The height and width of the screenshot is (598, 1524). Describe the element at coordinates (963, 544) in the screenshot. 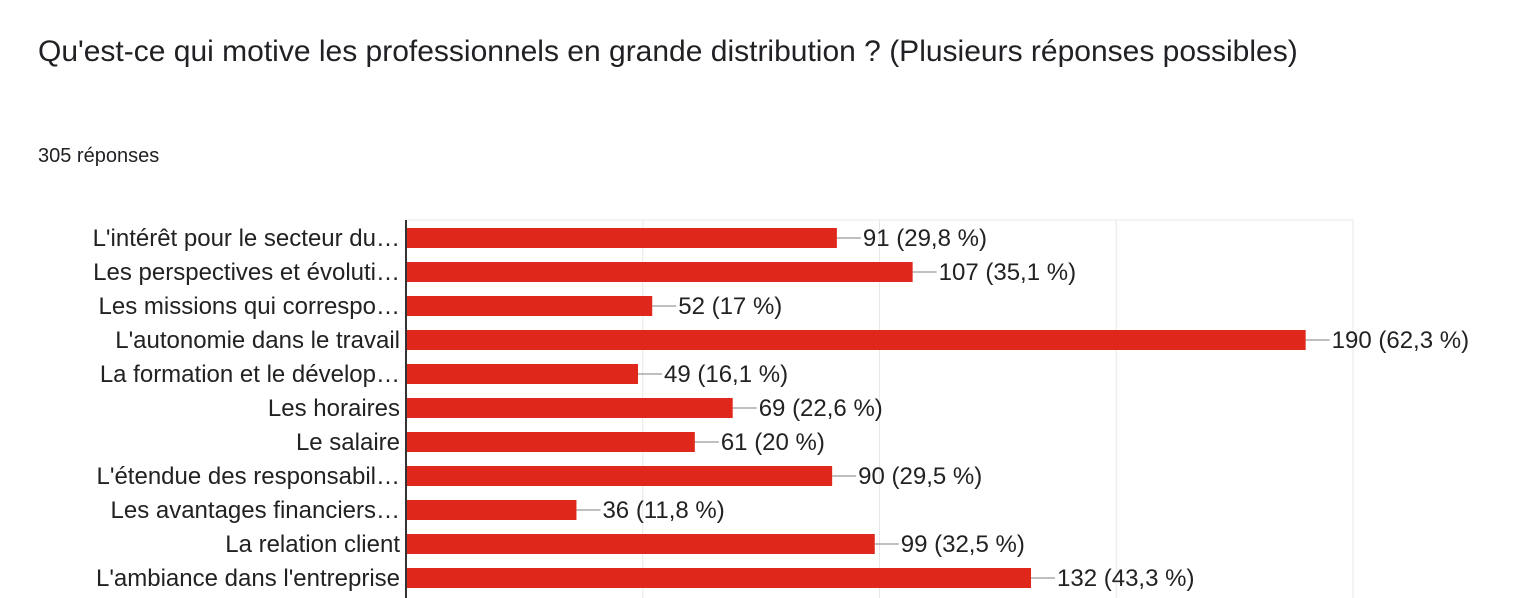

I see `data-label: 99 (32,5 %)` at that location.